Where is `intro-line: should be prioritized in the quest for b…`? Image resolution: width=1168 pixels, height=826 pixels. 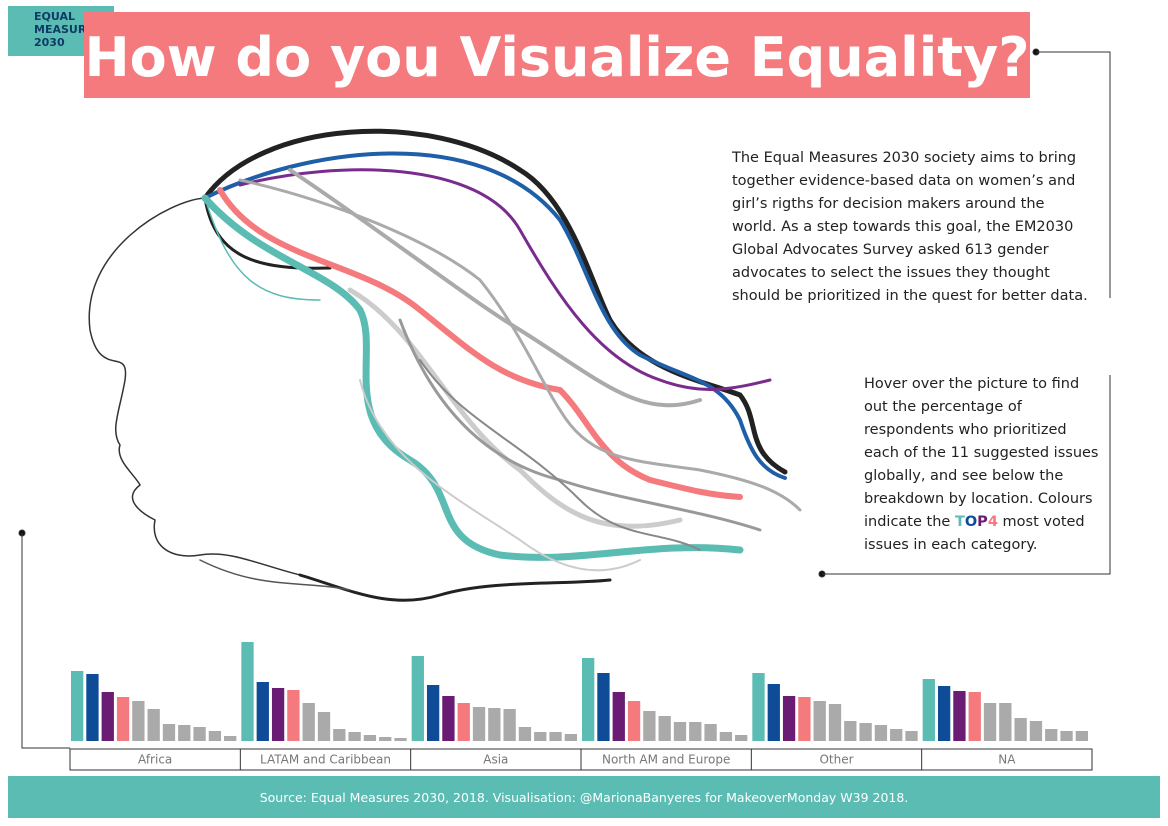
intro-line: should be prioritized in the quest for b… is located at coordinates (910, 296).